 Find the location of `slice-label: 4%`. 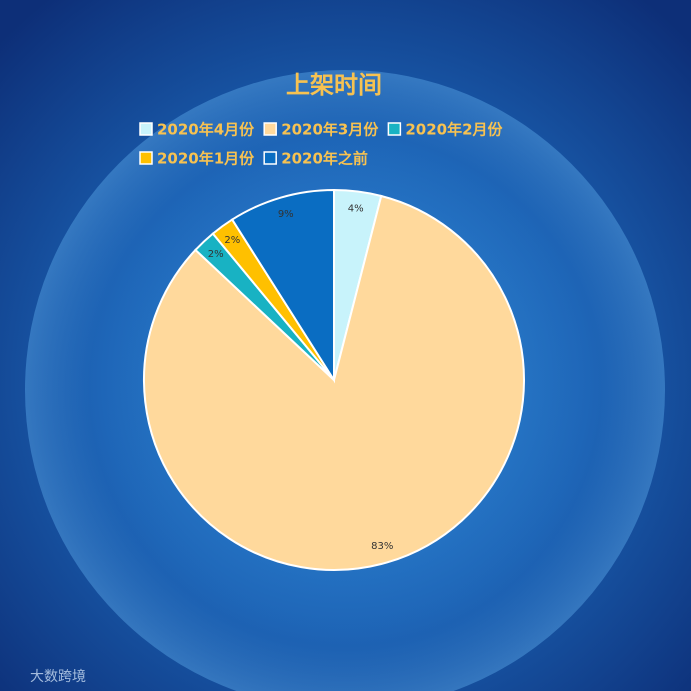

slice-label: 4% is located at coordinates (356, 208).